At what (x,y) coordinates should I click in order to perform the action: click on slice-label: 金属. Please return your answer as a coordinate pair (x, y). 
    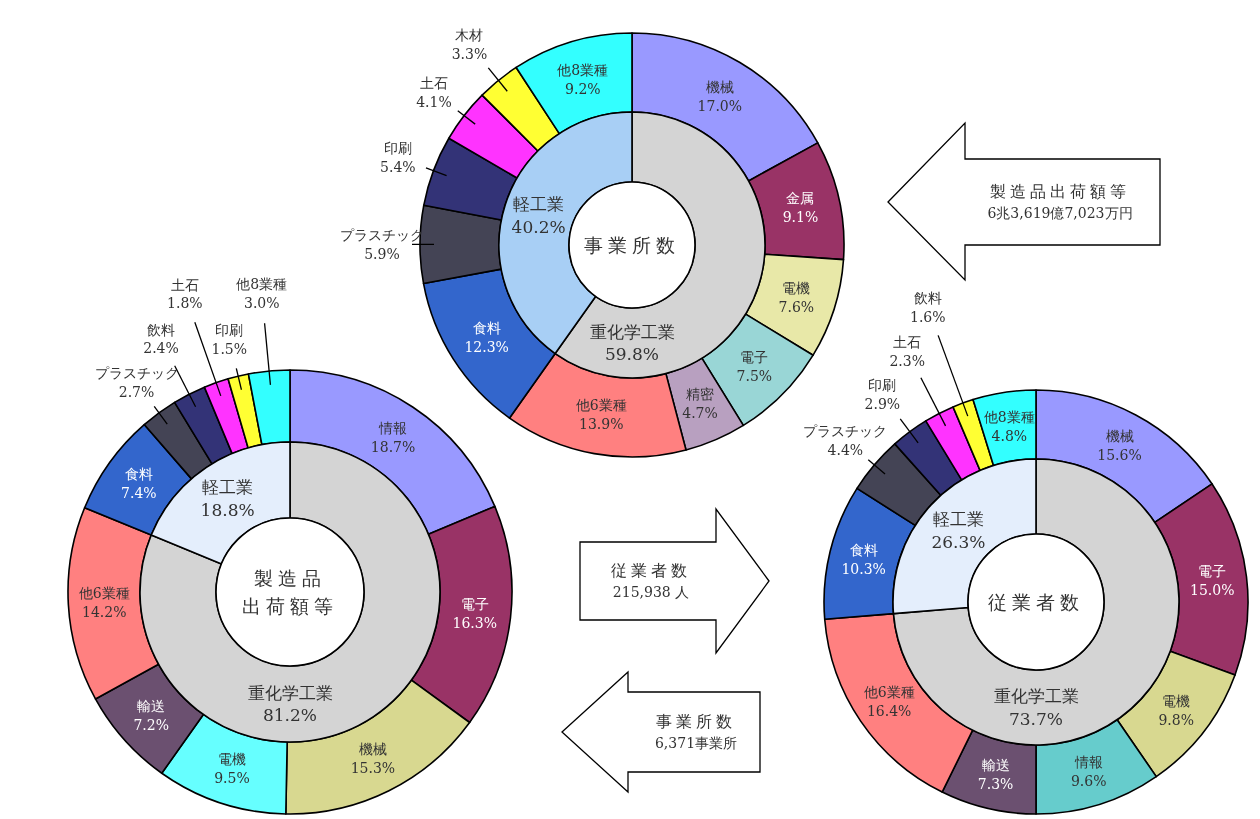
    Looking at the image, I should click on (800, 198).